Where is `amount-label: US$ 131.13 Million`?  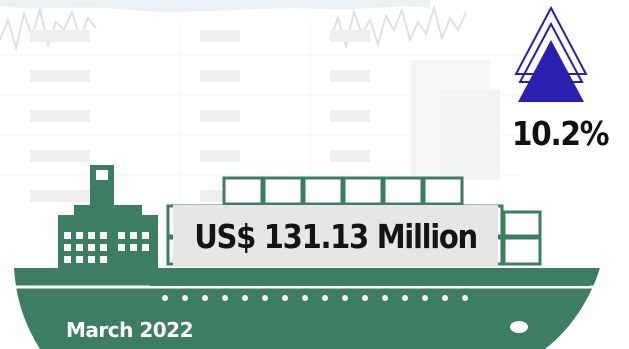
amount-label: US$ 131.13 Million is located at coordinates (335, 236).